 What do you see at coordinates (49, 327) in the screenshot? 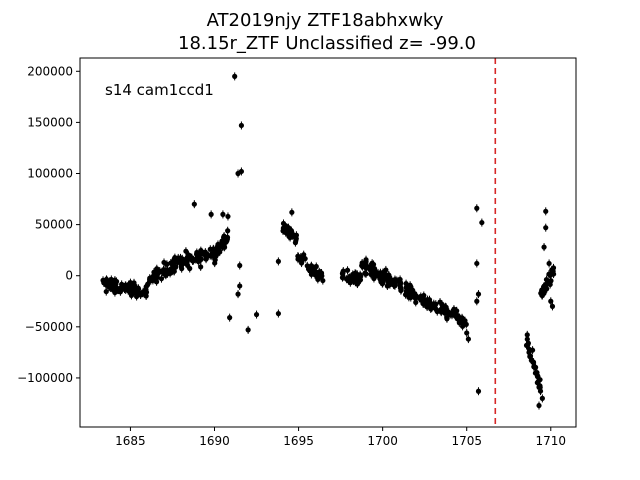
I see `y-tick-label: −50000` at bounding box center [49, 327].